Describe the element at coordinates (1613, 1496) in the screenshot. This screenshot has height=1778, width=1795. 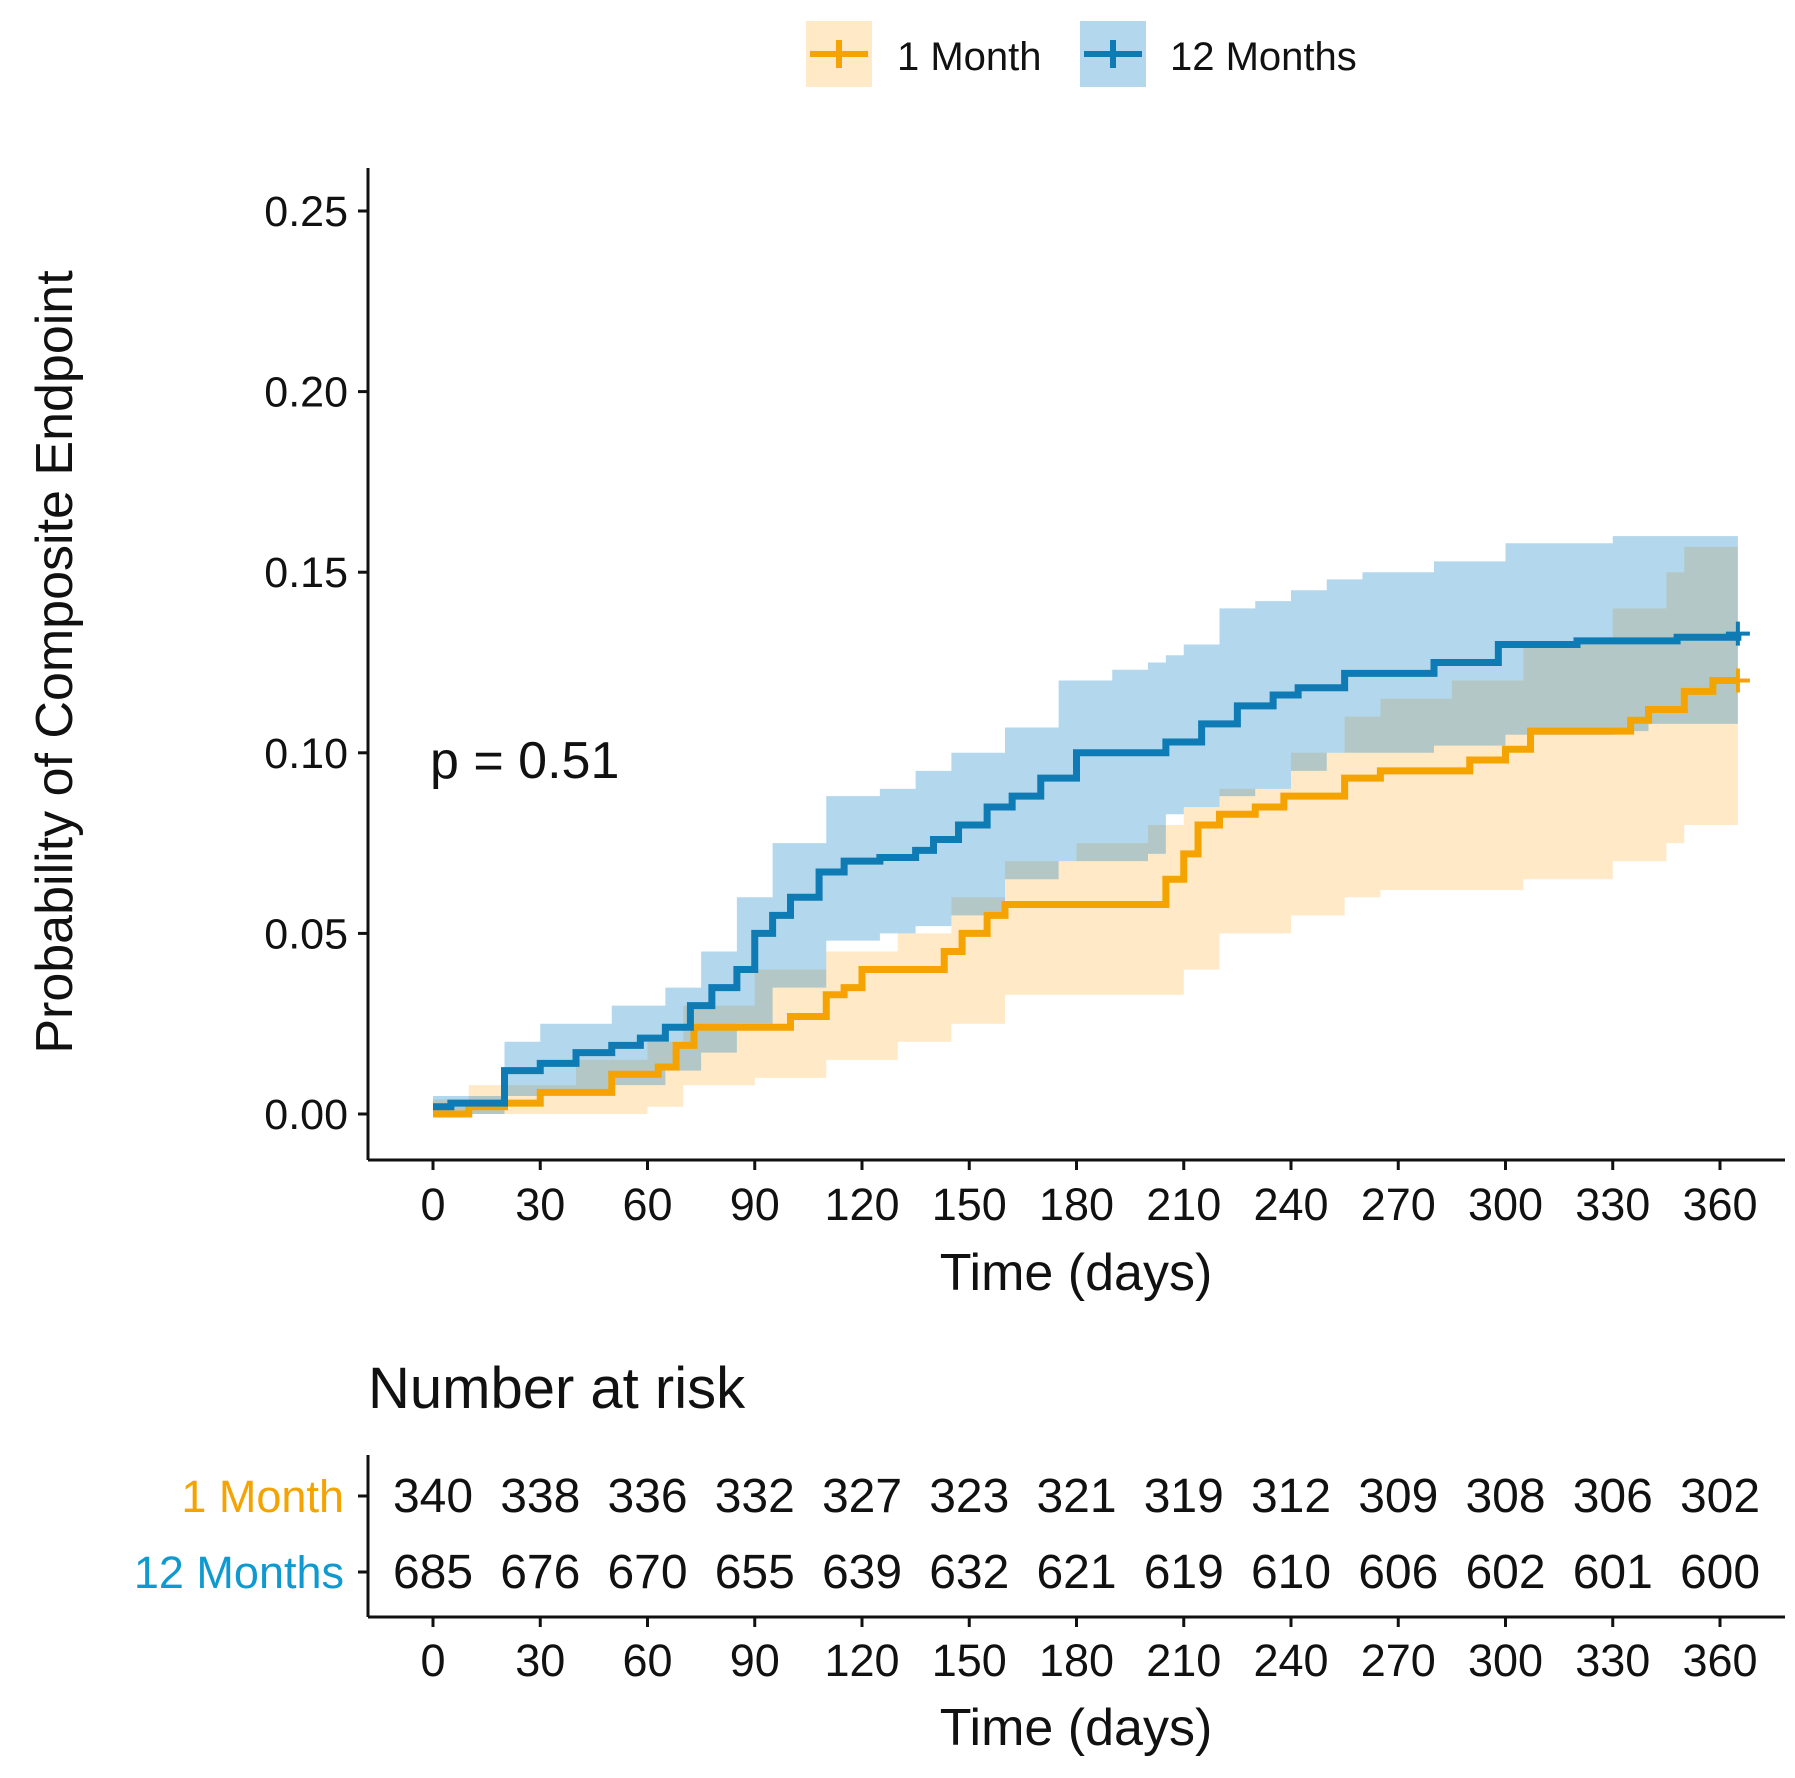
I see `risk-count: 306` at that location.